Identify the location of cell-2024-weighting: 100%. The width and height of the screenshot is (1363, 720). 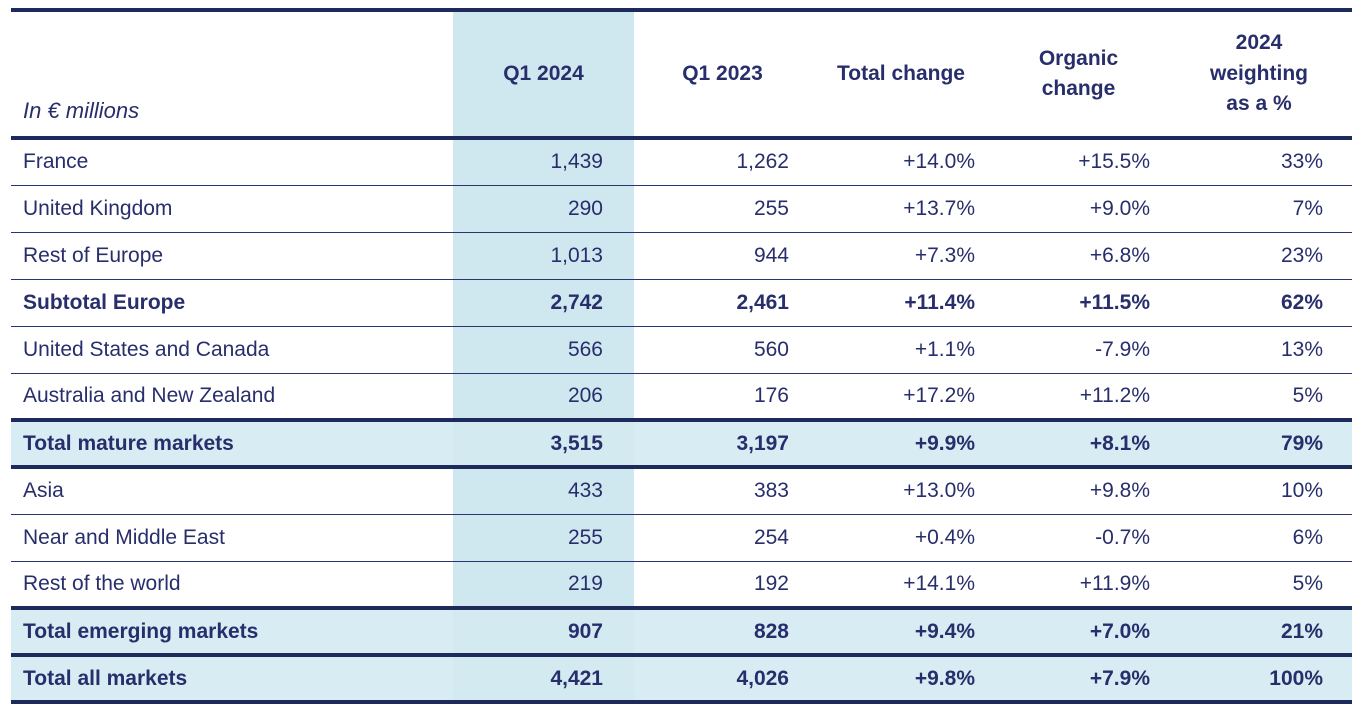
(1296, 678).